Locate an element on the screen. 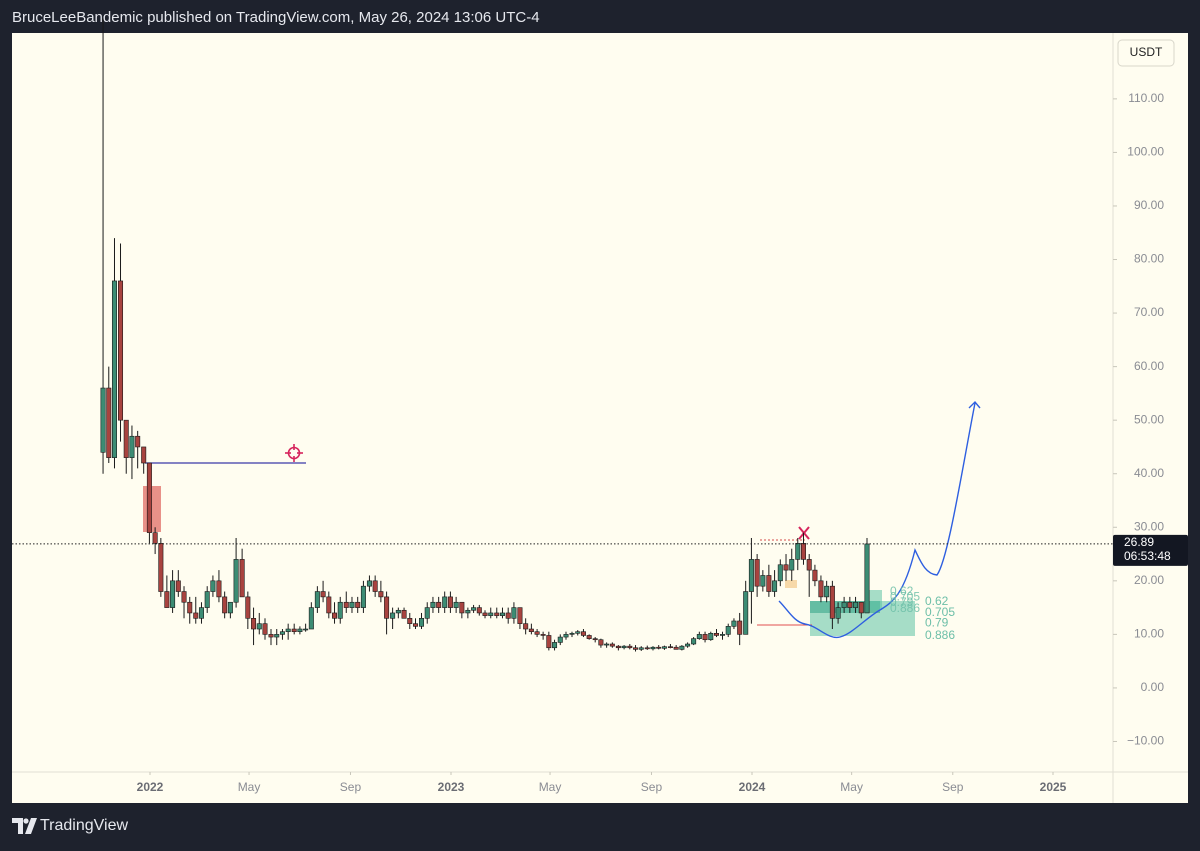 The image size is (1200, 851). fib-label: 0.886 is located at coordinates (940, 635).